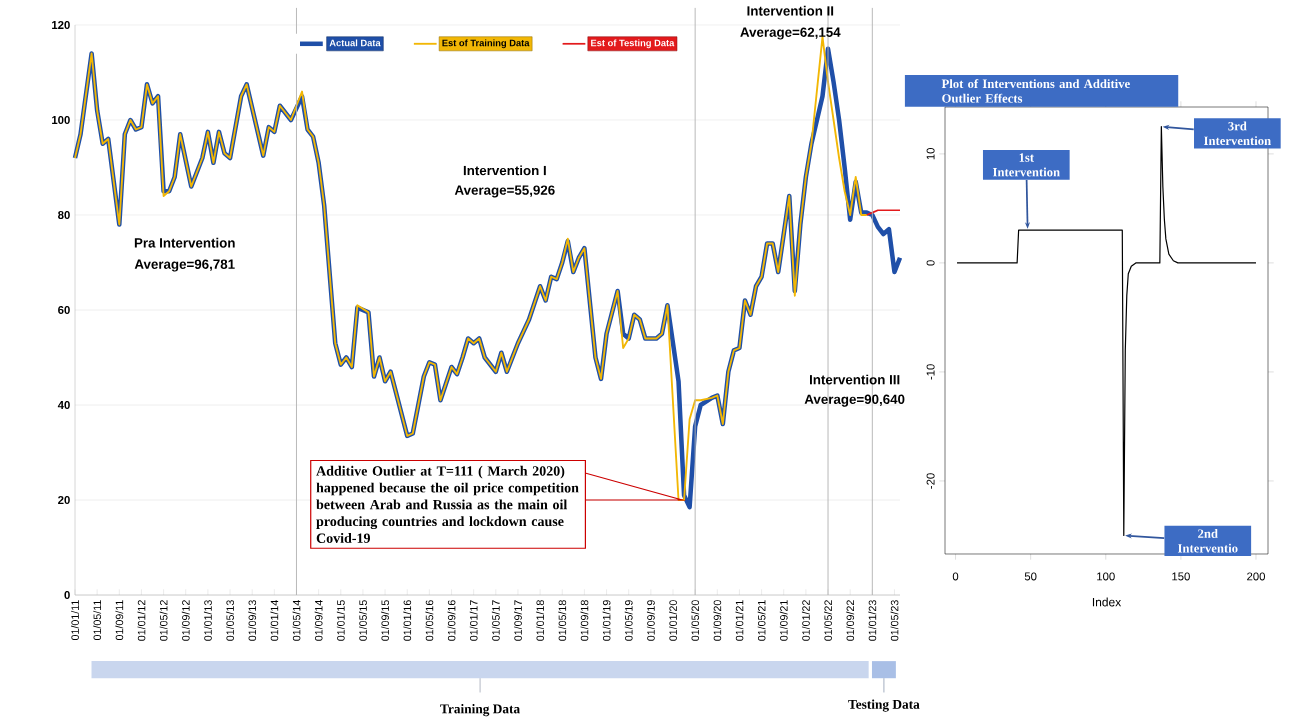 The width and height of the screenshot is (1292, 722). What do you see at coordinates (185, 620) in the screenshot?
I see `x-tick-label: 01/09/12` at bounding box center [185, 620].